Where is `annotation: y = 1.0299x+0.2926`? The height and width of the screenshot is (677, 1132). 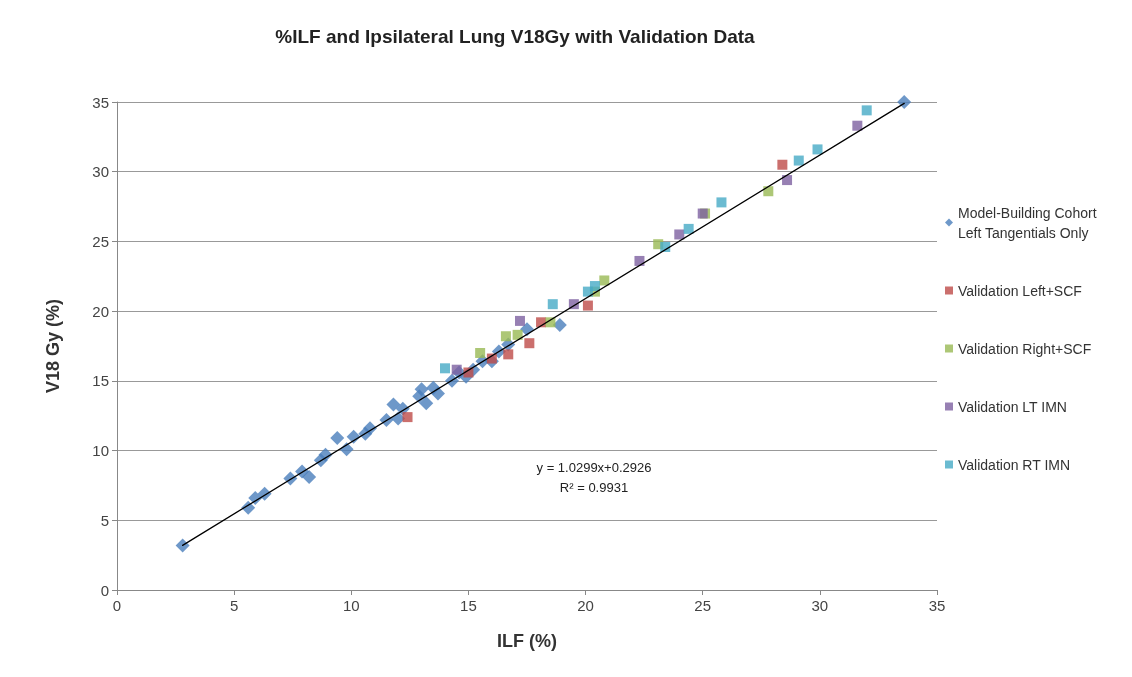 annotation: y = 1.0299x+0.2926 is located at coordinates (594, 467).